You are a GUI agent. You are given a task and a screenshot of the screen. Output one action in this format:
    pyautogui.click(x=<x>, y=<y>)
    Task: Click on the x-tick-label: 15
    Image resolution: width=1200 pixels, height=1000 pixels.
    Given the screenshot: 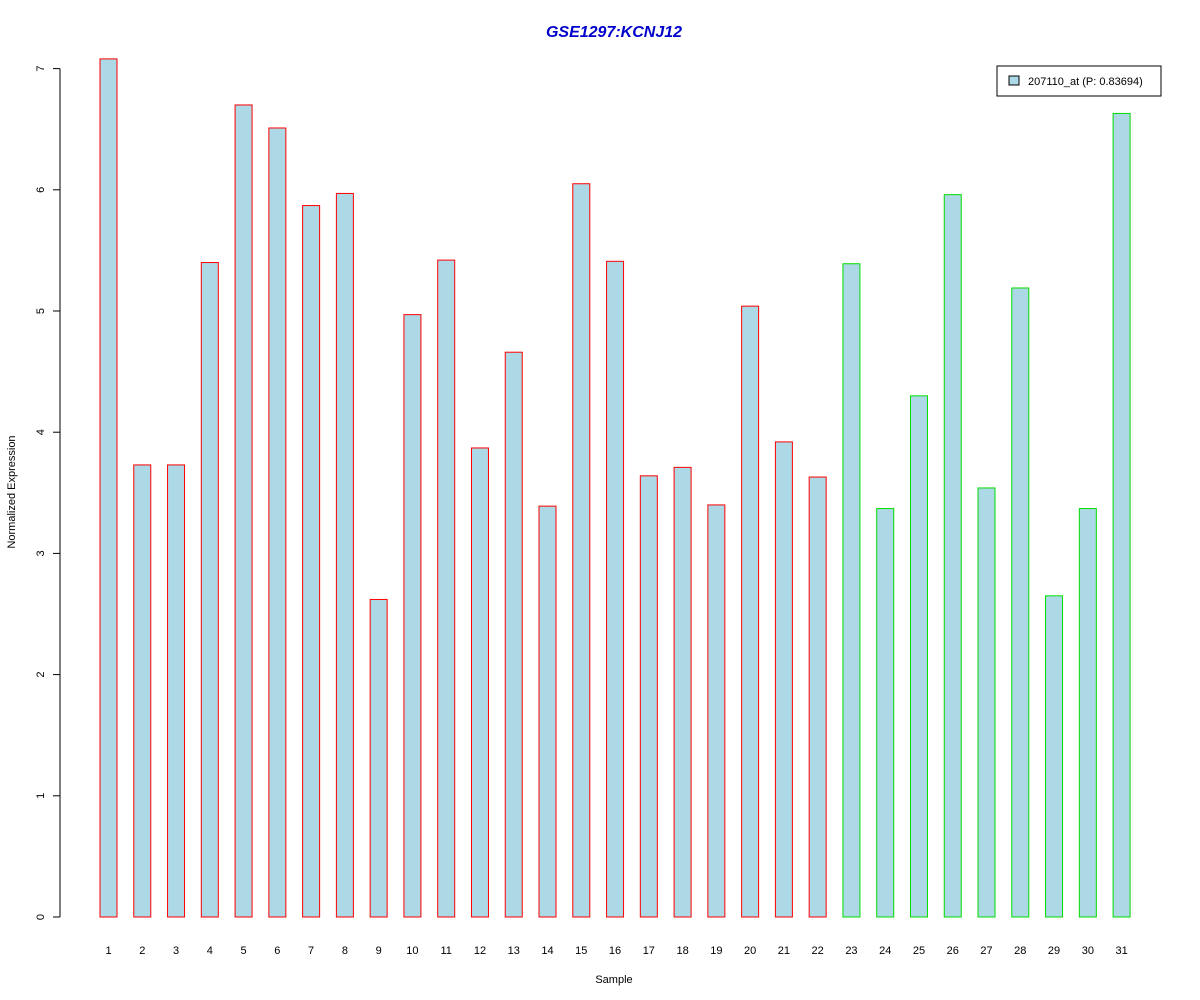 What is the action you would take?
    pyautogui.click(x=581, y=951)
    